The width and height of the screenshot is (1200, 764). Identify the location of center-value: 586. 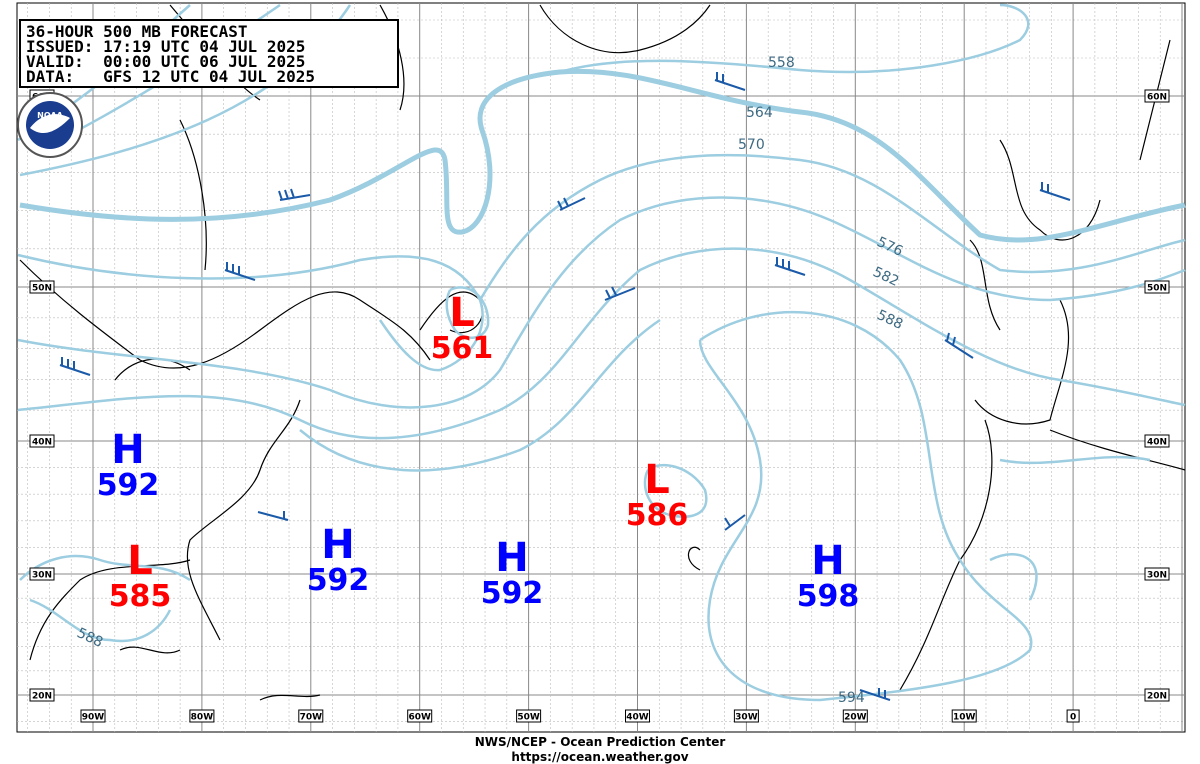
(657, 515).